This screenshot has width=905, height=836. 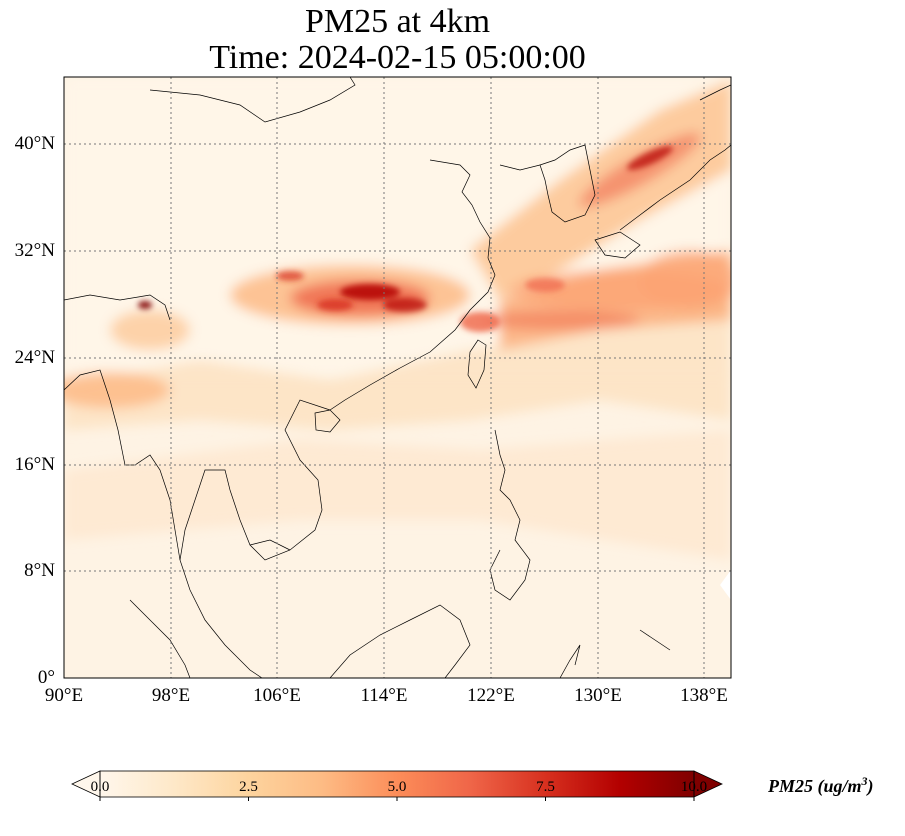 I want to click on y-tick-label: 40°N, so click(x=34, y=143).